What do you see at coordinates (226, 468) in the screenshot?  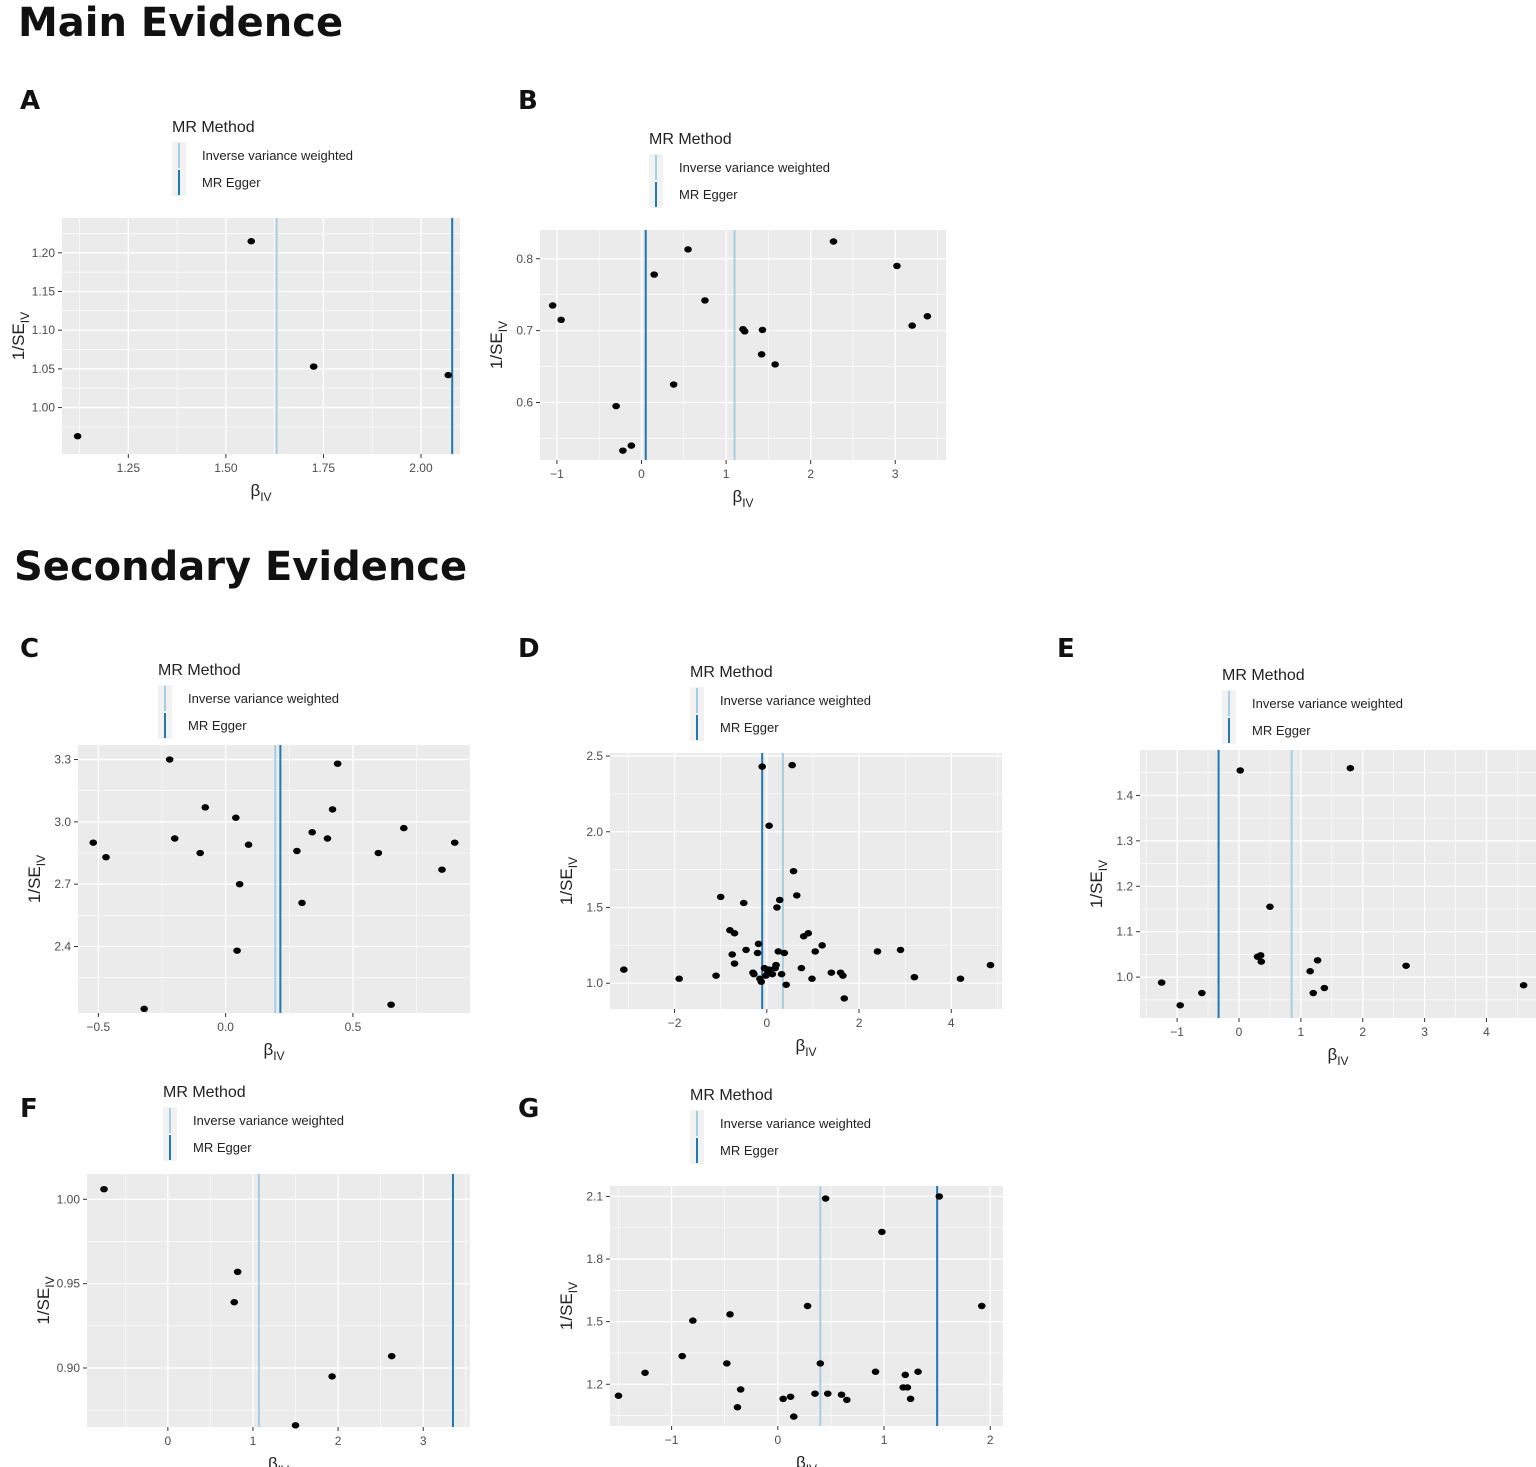 I see `x-tick-label: 1.50` at bounding box center [226, 468].